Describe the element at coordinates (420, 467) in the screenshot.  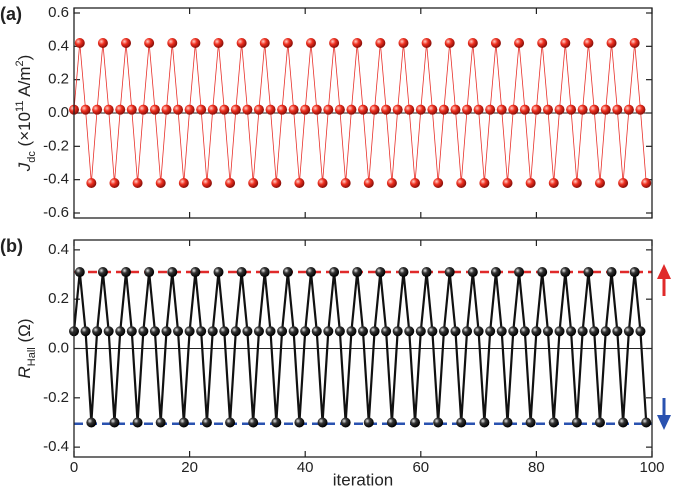
I see `x-tick-label: 60` at that location.